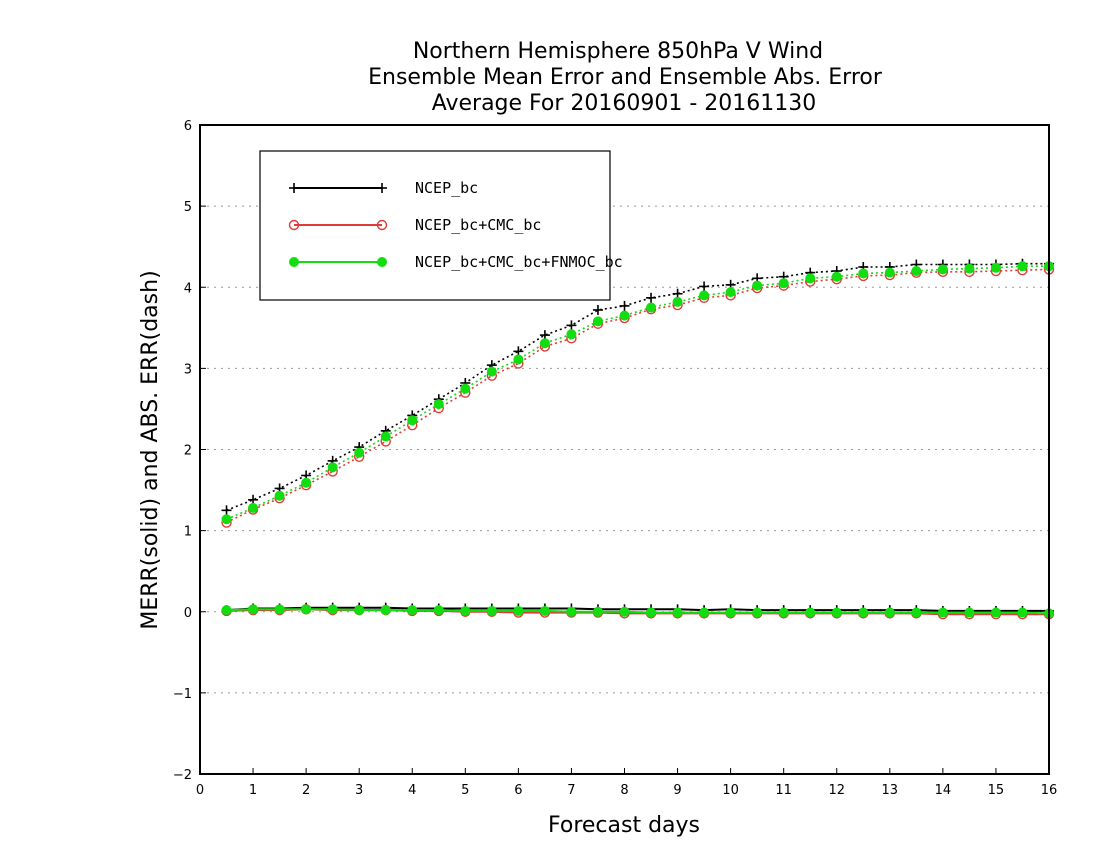 Image resolution: width=1100 pixels, height=850 pixels. Describe the element at coordinates (478, 225) in the screenshot. I see `legend-label: NCEP_bc+CMC_bc` at that location.